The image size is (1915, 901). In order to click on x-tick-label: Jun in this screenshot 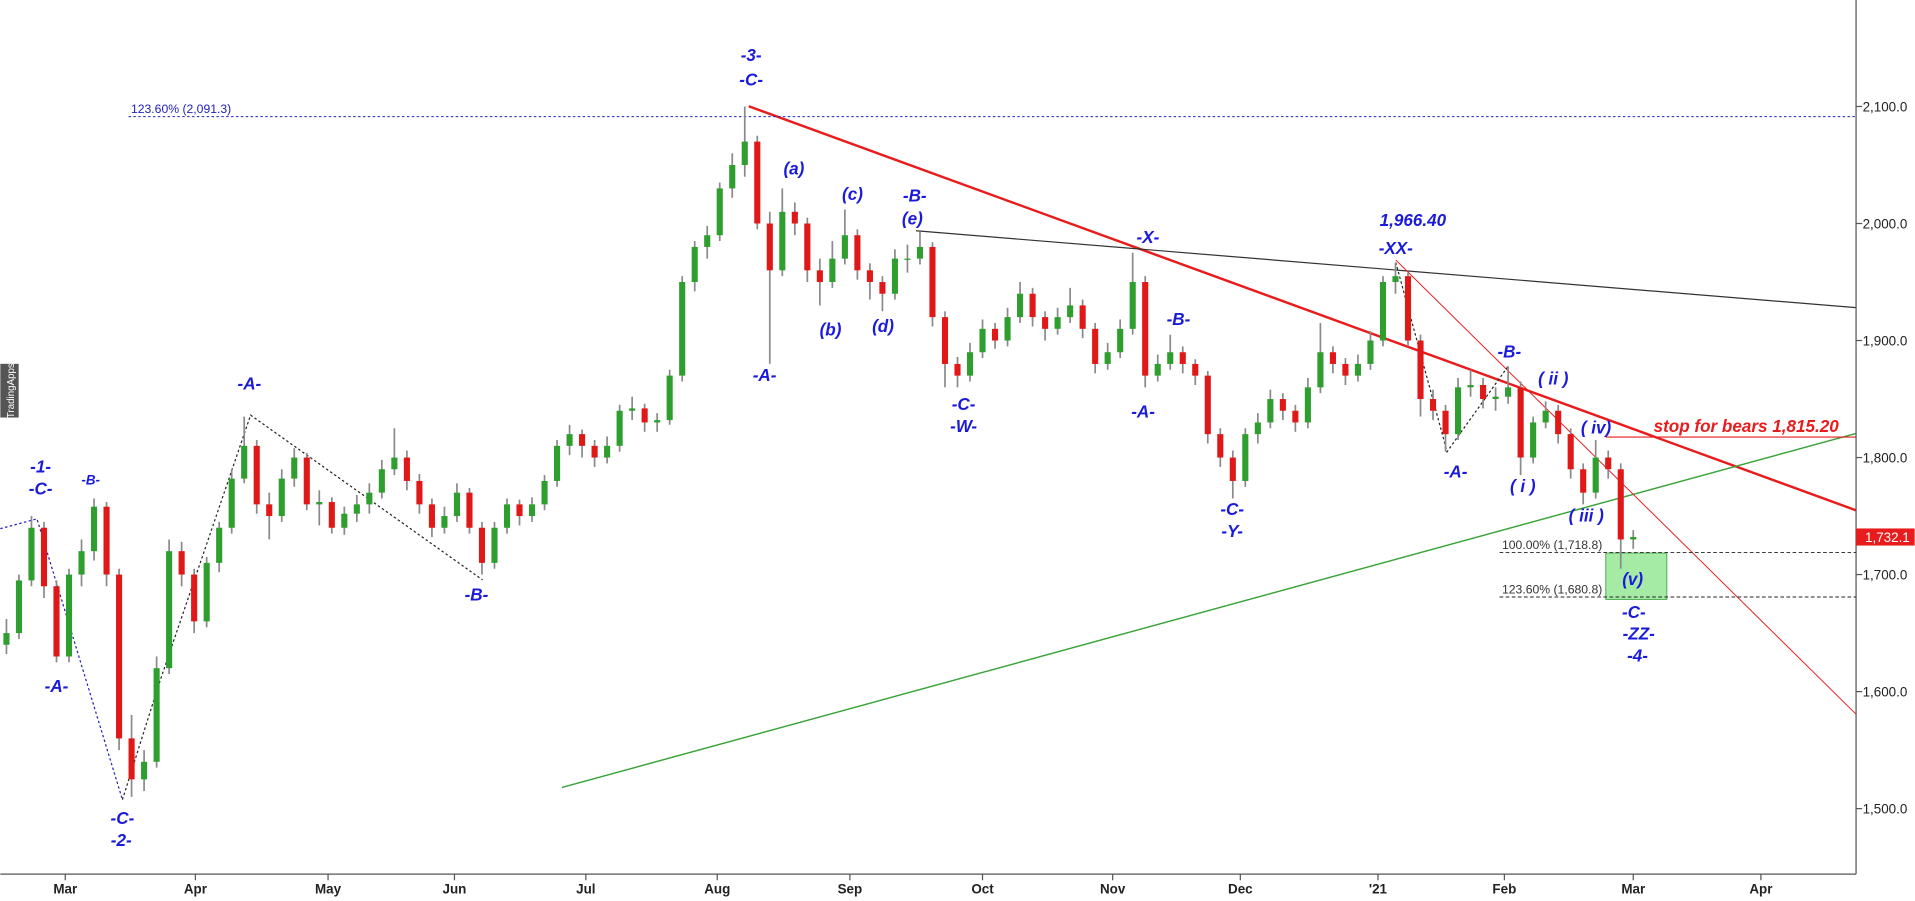, I will do `click(455, 889)`.